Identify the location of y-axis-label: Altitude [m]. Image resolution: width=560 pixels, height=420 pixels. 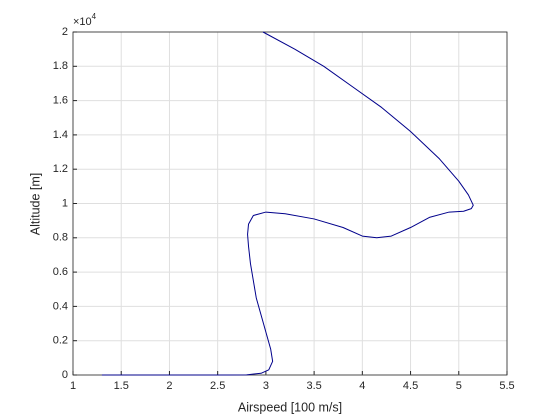
(35, 204).